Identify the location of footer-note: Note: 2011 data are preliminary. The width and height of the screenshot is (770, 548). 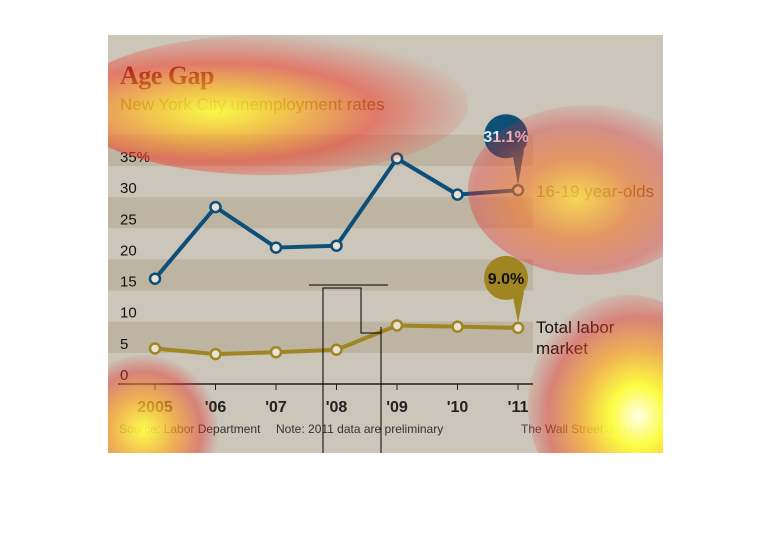
(359, 429).